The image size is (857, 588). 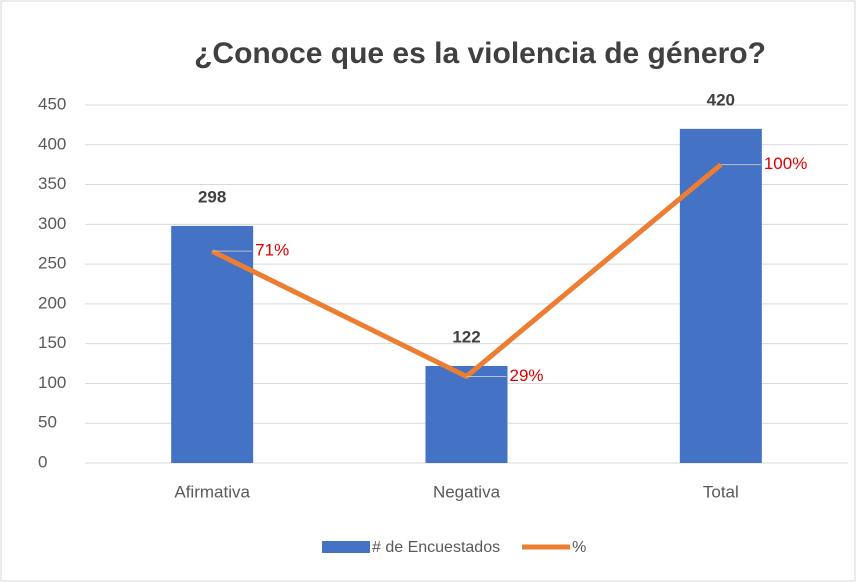 What do you see at coordinates (212, 196) in the screenshot?
I see `bar-value-label: 298` at bounding box center [212, 196].